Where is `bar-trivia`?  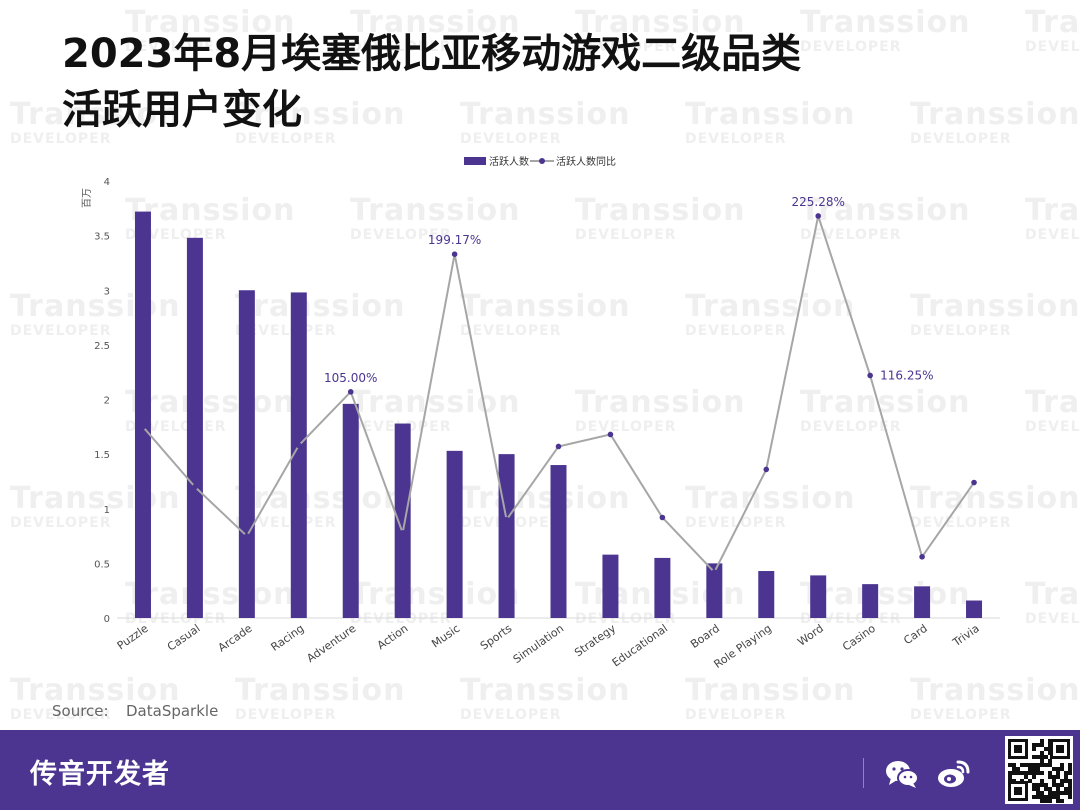
bar-trivia is located at coordinates (974, 609).